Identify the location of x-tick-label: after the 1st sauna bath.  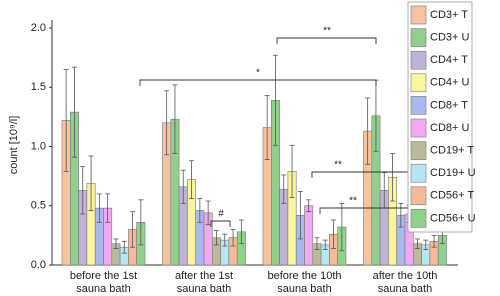
(204, 282).